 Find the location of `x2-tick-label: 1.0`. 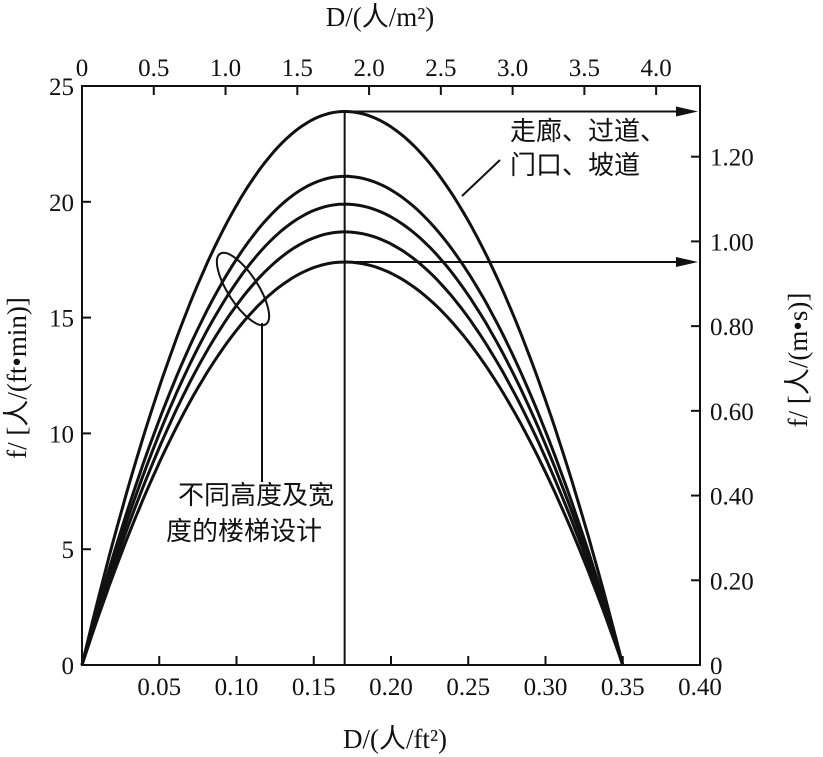

x2-tick-label: 1.0 is located at coordinates (225, 68).